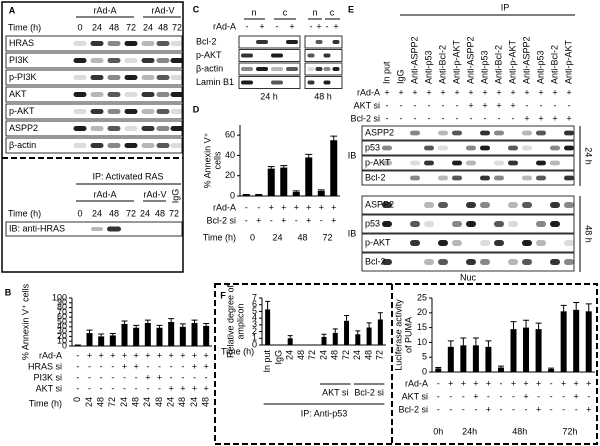  I want to click on column-label: Anti-p53, so click(540, 67).